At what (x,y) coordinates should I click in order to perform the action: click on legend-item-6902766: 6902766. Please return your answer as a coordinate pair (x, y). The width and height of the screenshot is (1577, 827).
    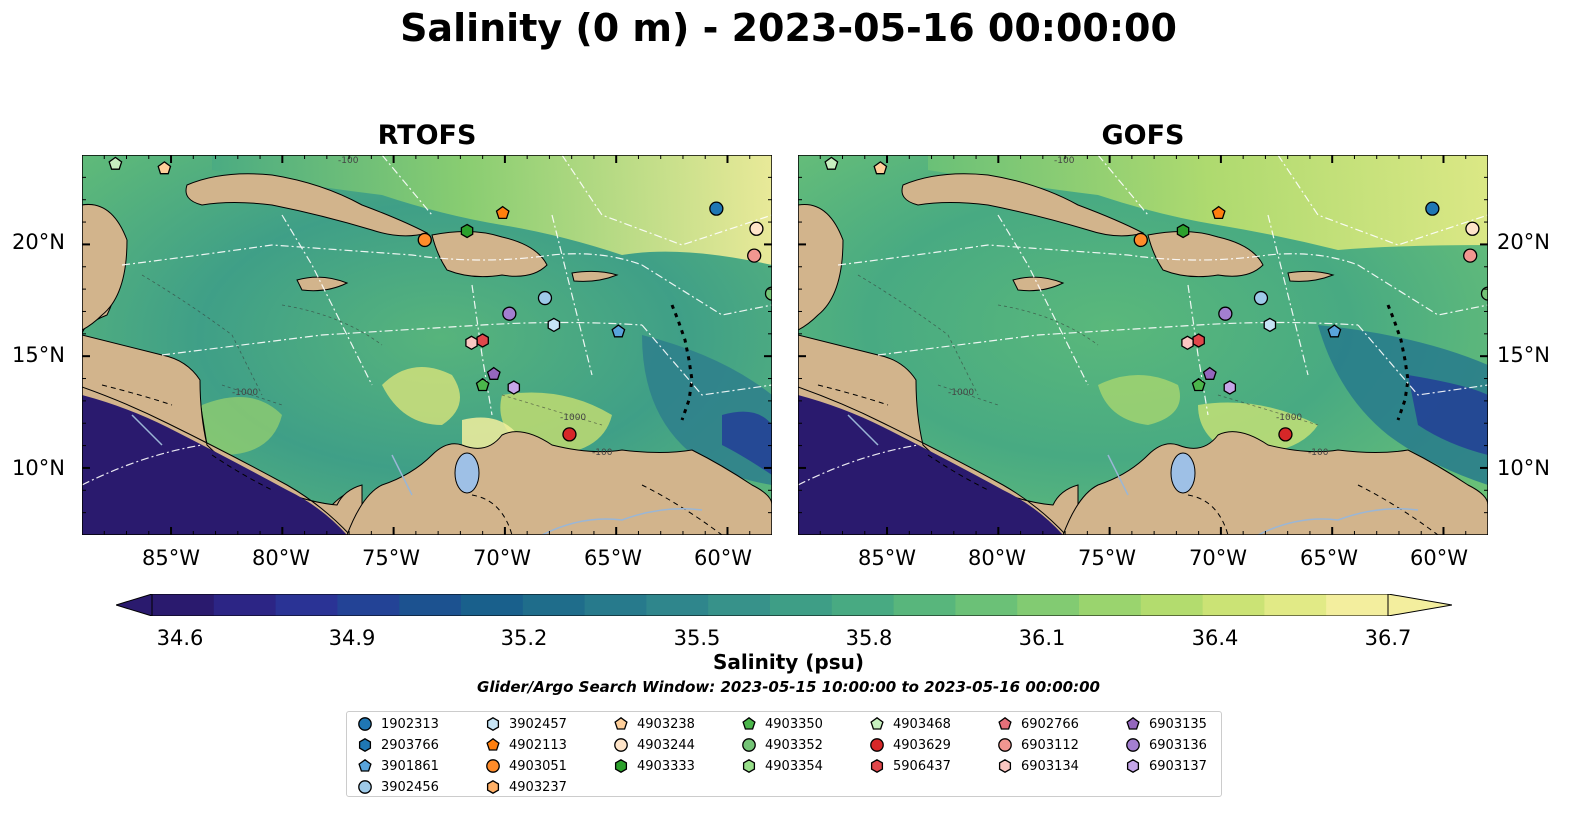
    Looking at the image, I should click on (1038, 724).